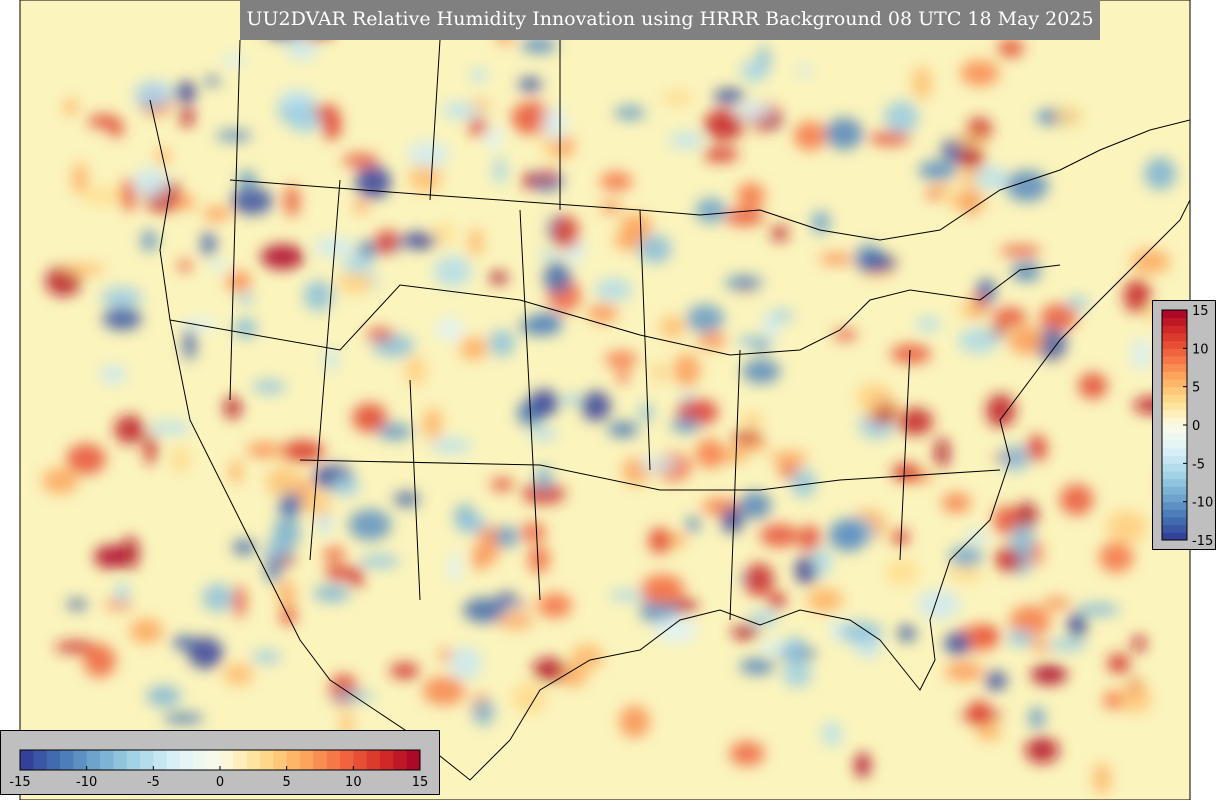  What do you see at coordinates (1200, 311) in the screenshot?
I see `tick-label: 15` at bounding box center [1200, 311].